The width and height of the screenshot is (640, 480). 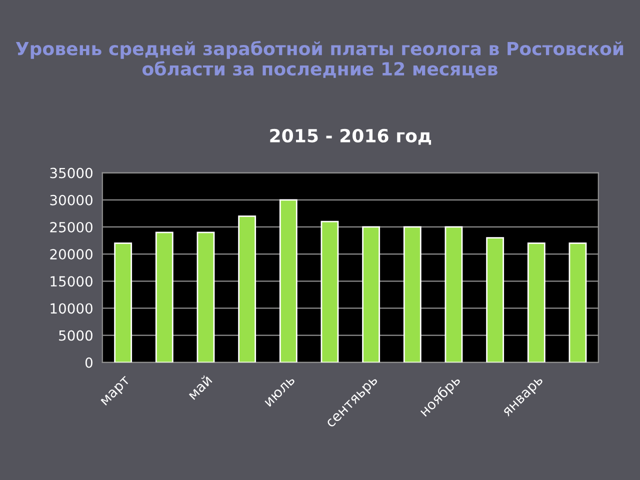 What do you see at coordinates (71, 200) in the screenshot?
I see `y-tick-label: 30000` at bounding box center [71, 200].